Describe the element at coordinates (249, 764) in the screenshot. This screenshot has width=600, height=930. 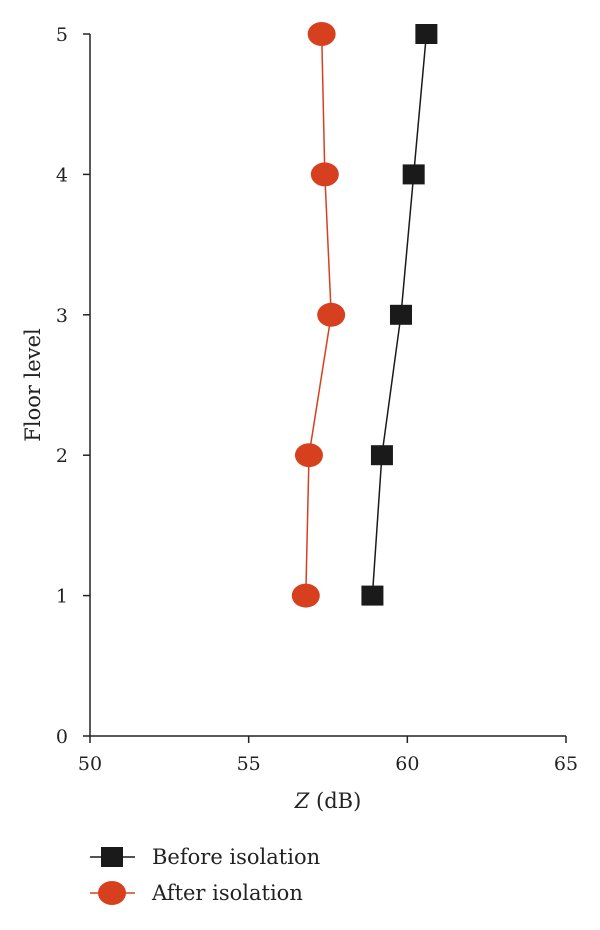
I see `x-tick-label: 55` at that location.